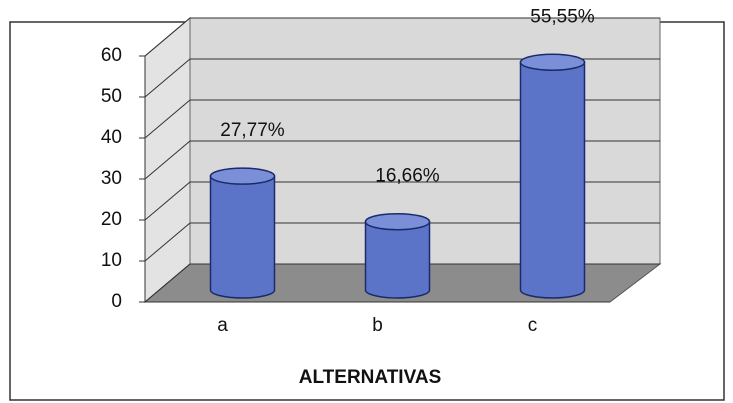  What do you see at coordinates (111, 219) in the screenshot?
I see `y-tick-label: 20` at bounding box center [111, 219].